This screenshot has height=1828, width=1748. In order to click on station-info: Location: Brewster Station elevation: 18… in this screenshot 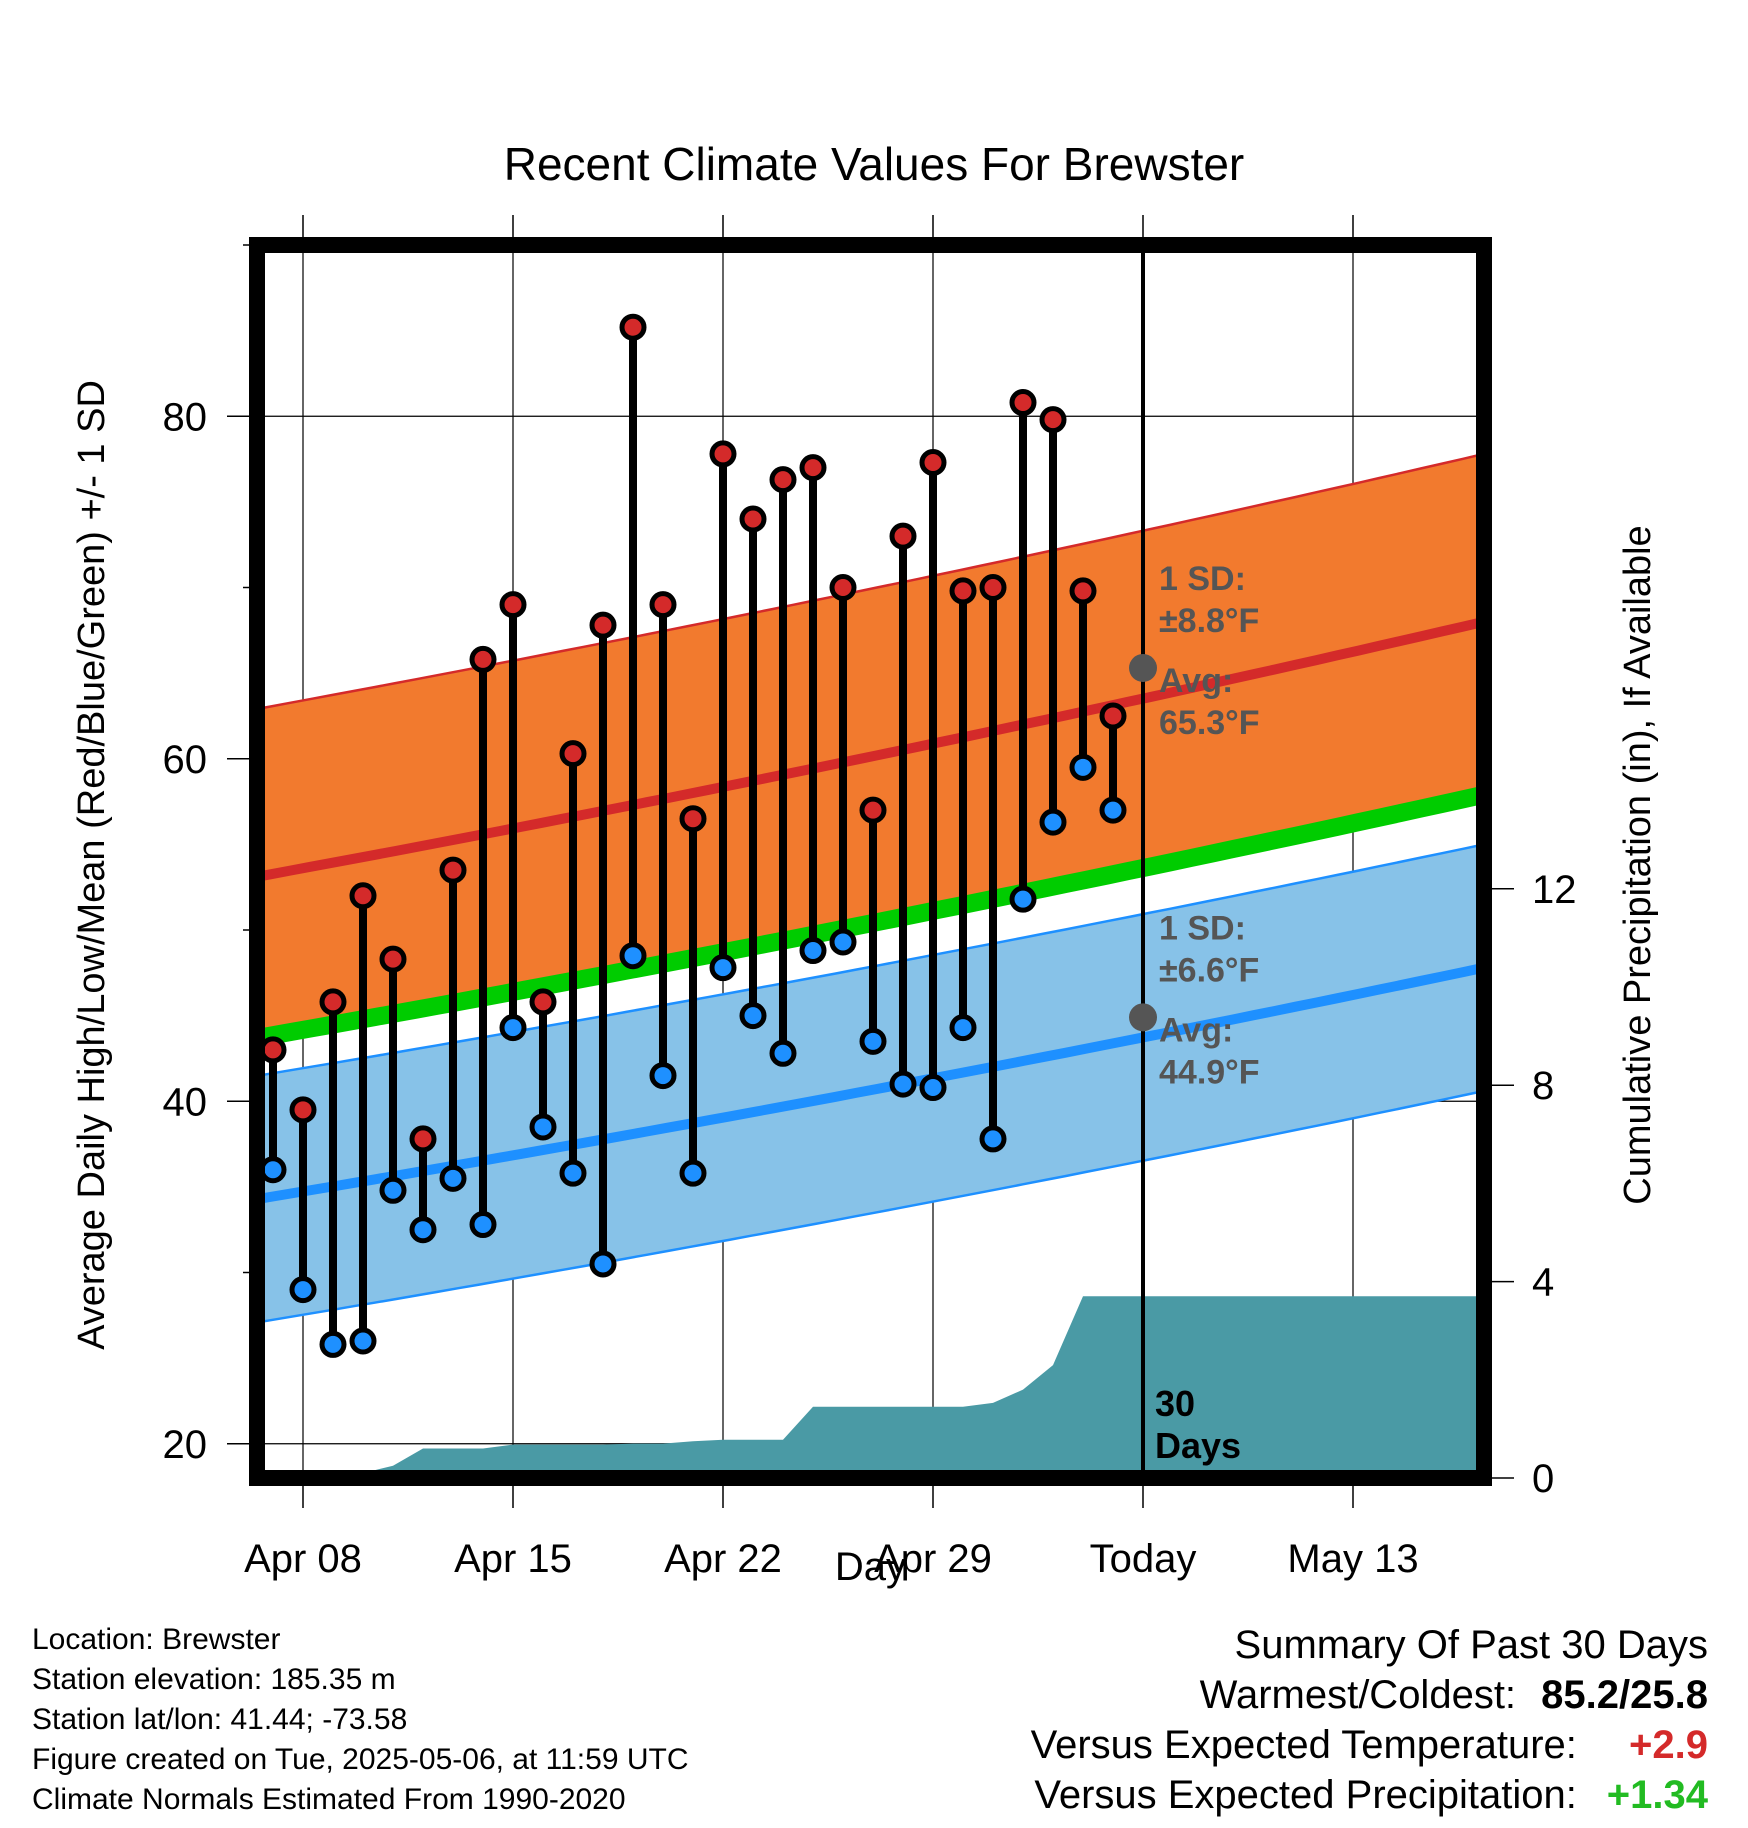, I will do `click(360, 1720)`.